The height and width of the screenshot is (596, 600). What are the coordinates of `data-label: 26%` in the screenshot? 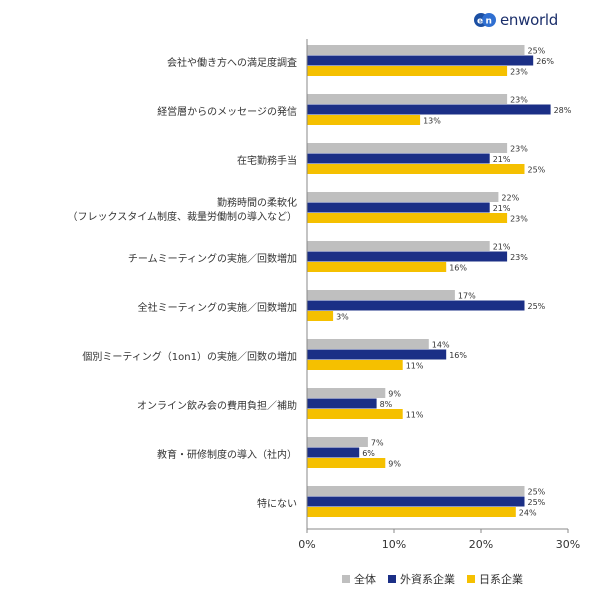 It's located at (545, 61).